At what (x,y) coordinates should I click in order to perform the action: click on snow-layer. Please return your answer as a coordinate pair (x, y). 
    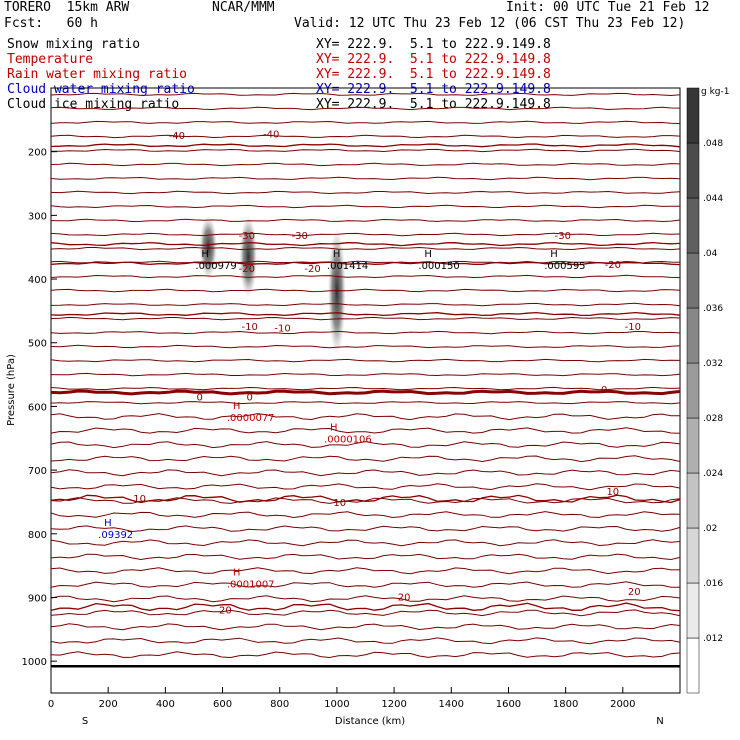
    Looking at the image, I should click on (272, 285).